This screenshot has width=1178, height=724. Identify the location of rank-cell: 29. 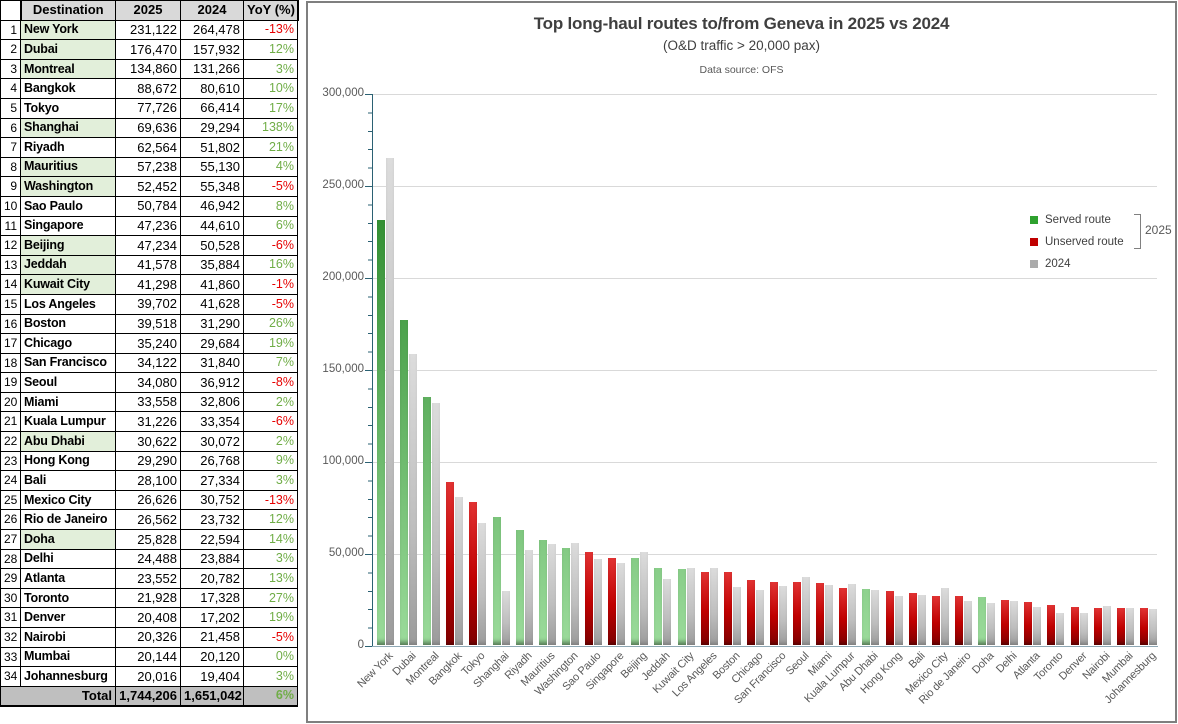
(10, 578).